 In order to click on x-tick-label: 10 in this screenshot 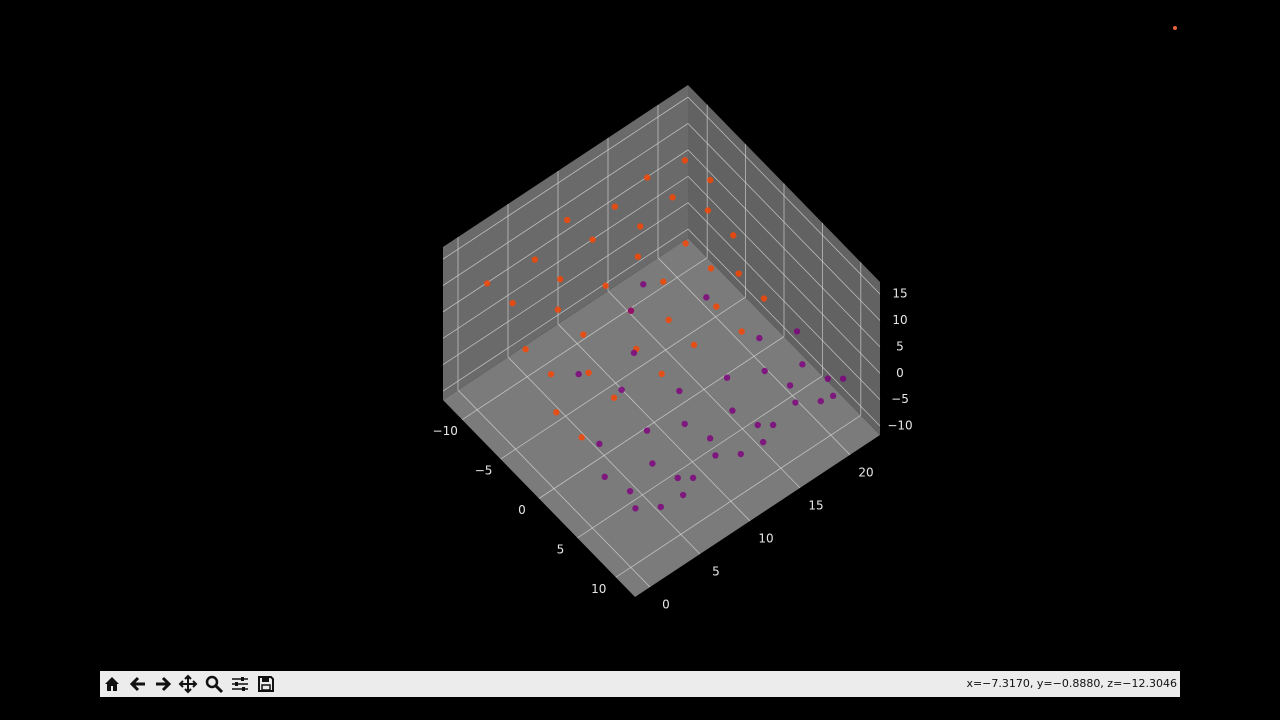, I will do `click(598, 589)`.